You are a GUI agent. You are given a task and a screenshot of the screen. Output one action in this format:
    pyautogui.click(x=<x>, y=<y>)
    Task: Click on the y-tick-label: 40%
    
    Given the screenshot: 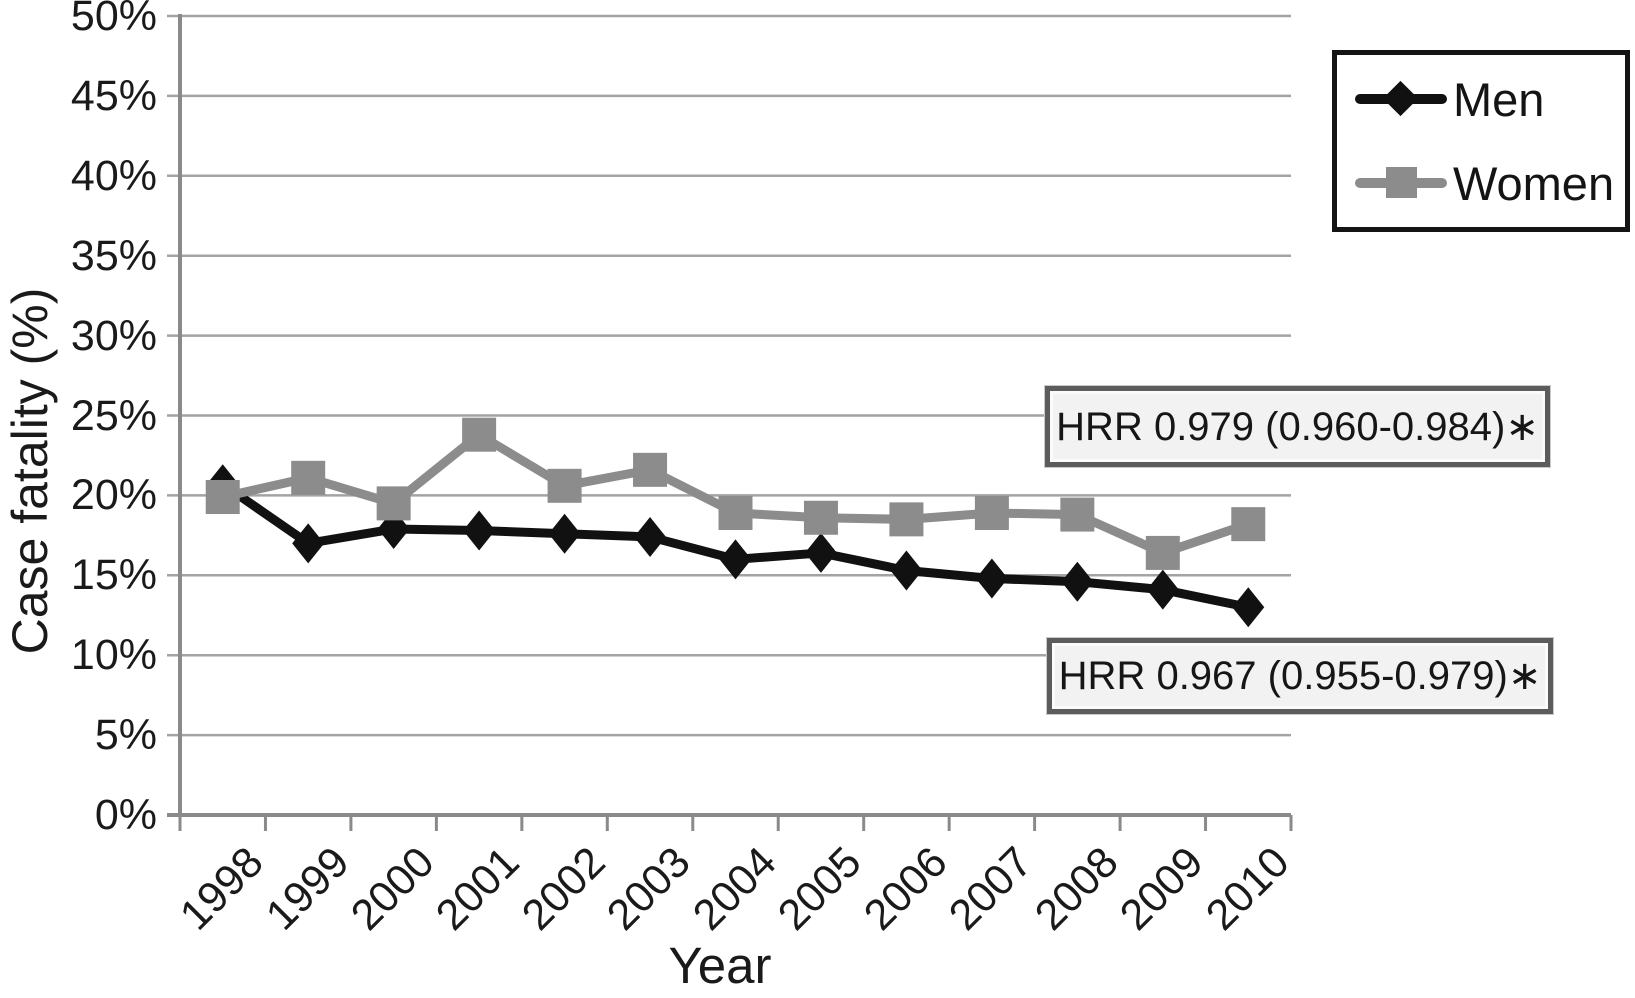 What is the action you would take?
    pyautogui.click(x=113, y=175)
    